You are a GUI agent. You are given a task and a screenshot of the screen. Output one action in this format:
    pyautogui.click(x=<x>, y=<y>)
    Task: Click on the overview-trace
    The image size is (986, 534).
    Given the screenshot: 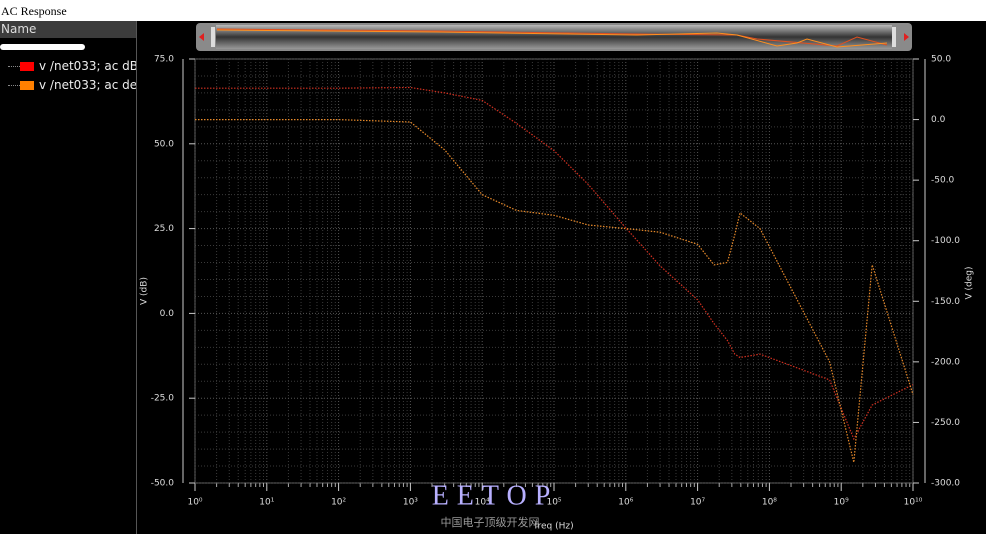 What is the action you would take?
    pyautogui.click(x=552, y=38)
    